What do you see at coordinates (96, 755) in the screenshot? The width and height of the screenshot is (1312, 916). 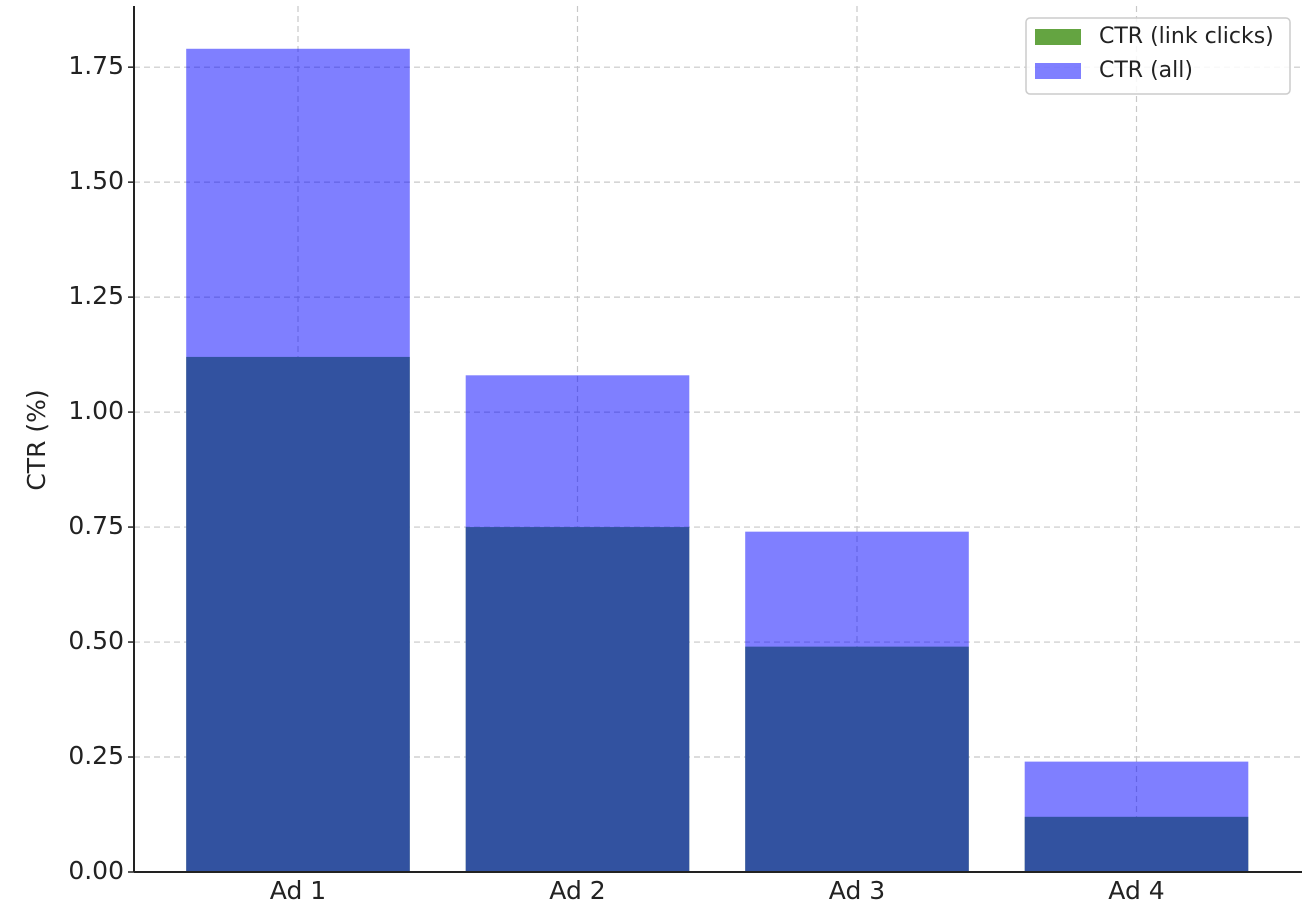 I see `y-tick-label: 0.25` at bounding box center [96, 755].